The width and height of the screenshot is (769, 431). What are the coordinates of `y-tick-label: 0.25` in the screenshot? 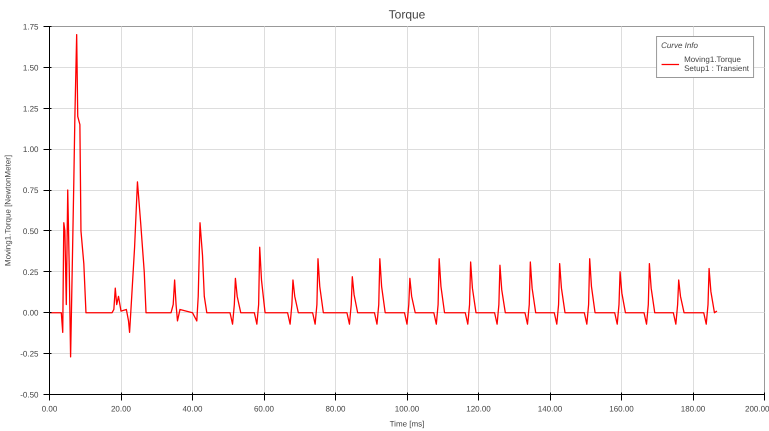 It's located at (31, 272).